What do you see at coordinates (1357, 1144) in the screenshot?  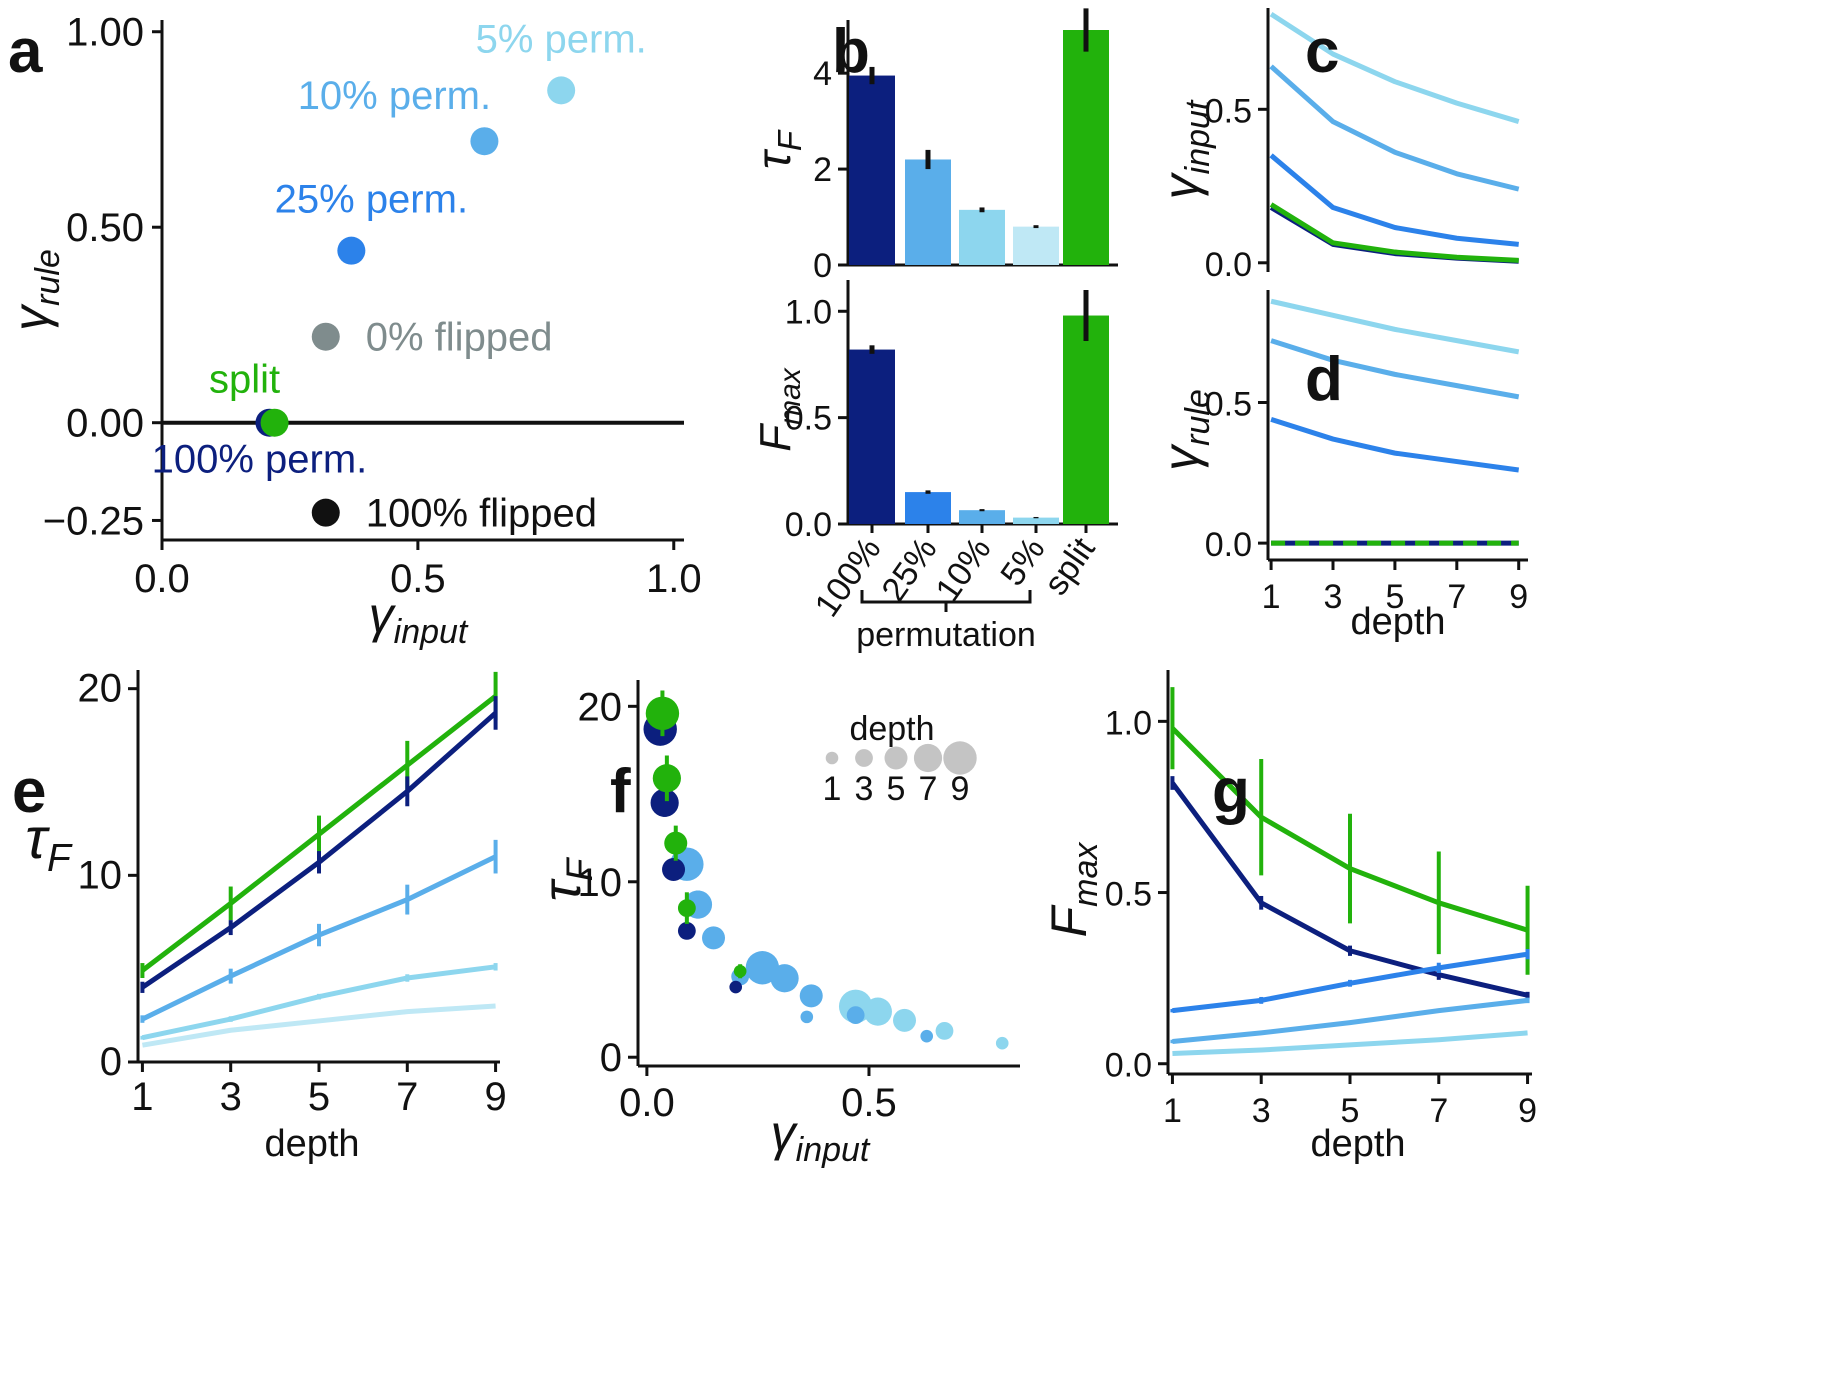 I see `g-x-axis-label: depth` at bounding box center [1357, 1144].